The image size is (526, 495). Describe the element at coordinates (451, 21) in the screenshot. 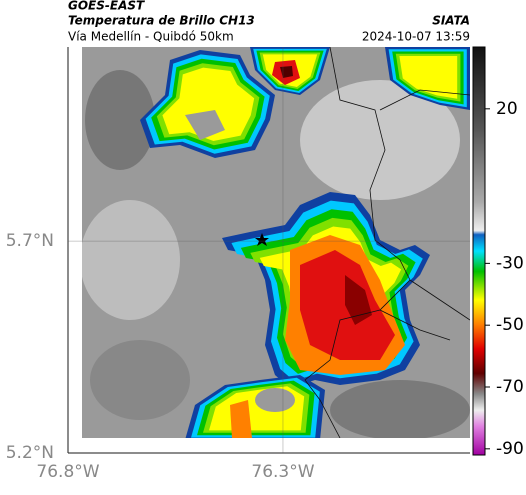

I see `org: SIATA` at that location.